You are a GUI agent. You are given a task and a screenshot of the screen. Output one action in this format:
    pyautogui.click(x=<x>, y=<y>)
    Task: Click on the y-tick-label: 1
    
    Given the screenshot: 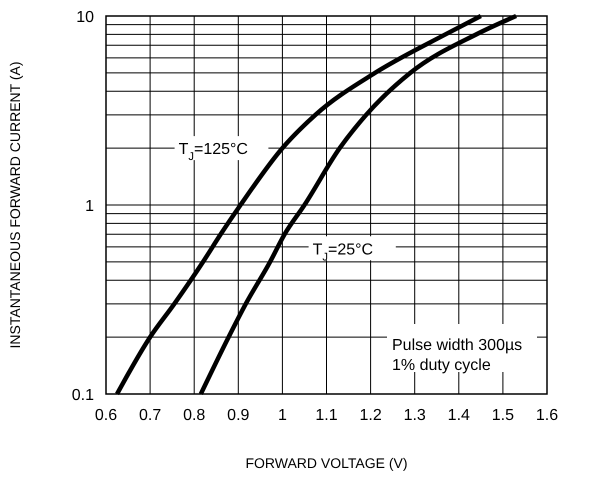 What is the action you would take?
    pyautogui.click(x=89, y=206)
    